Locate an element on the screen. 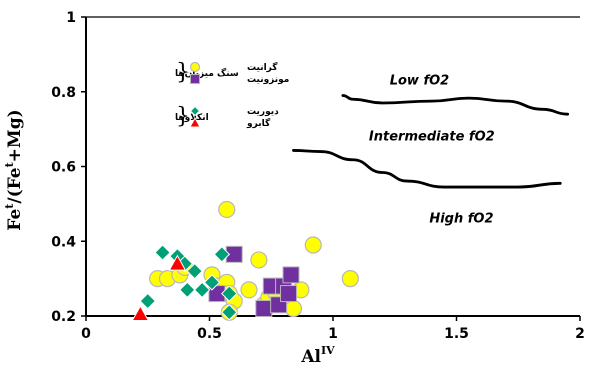 This screenshot has height=368, width=593. legend-marker-square is located at coordinates (195, 79).